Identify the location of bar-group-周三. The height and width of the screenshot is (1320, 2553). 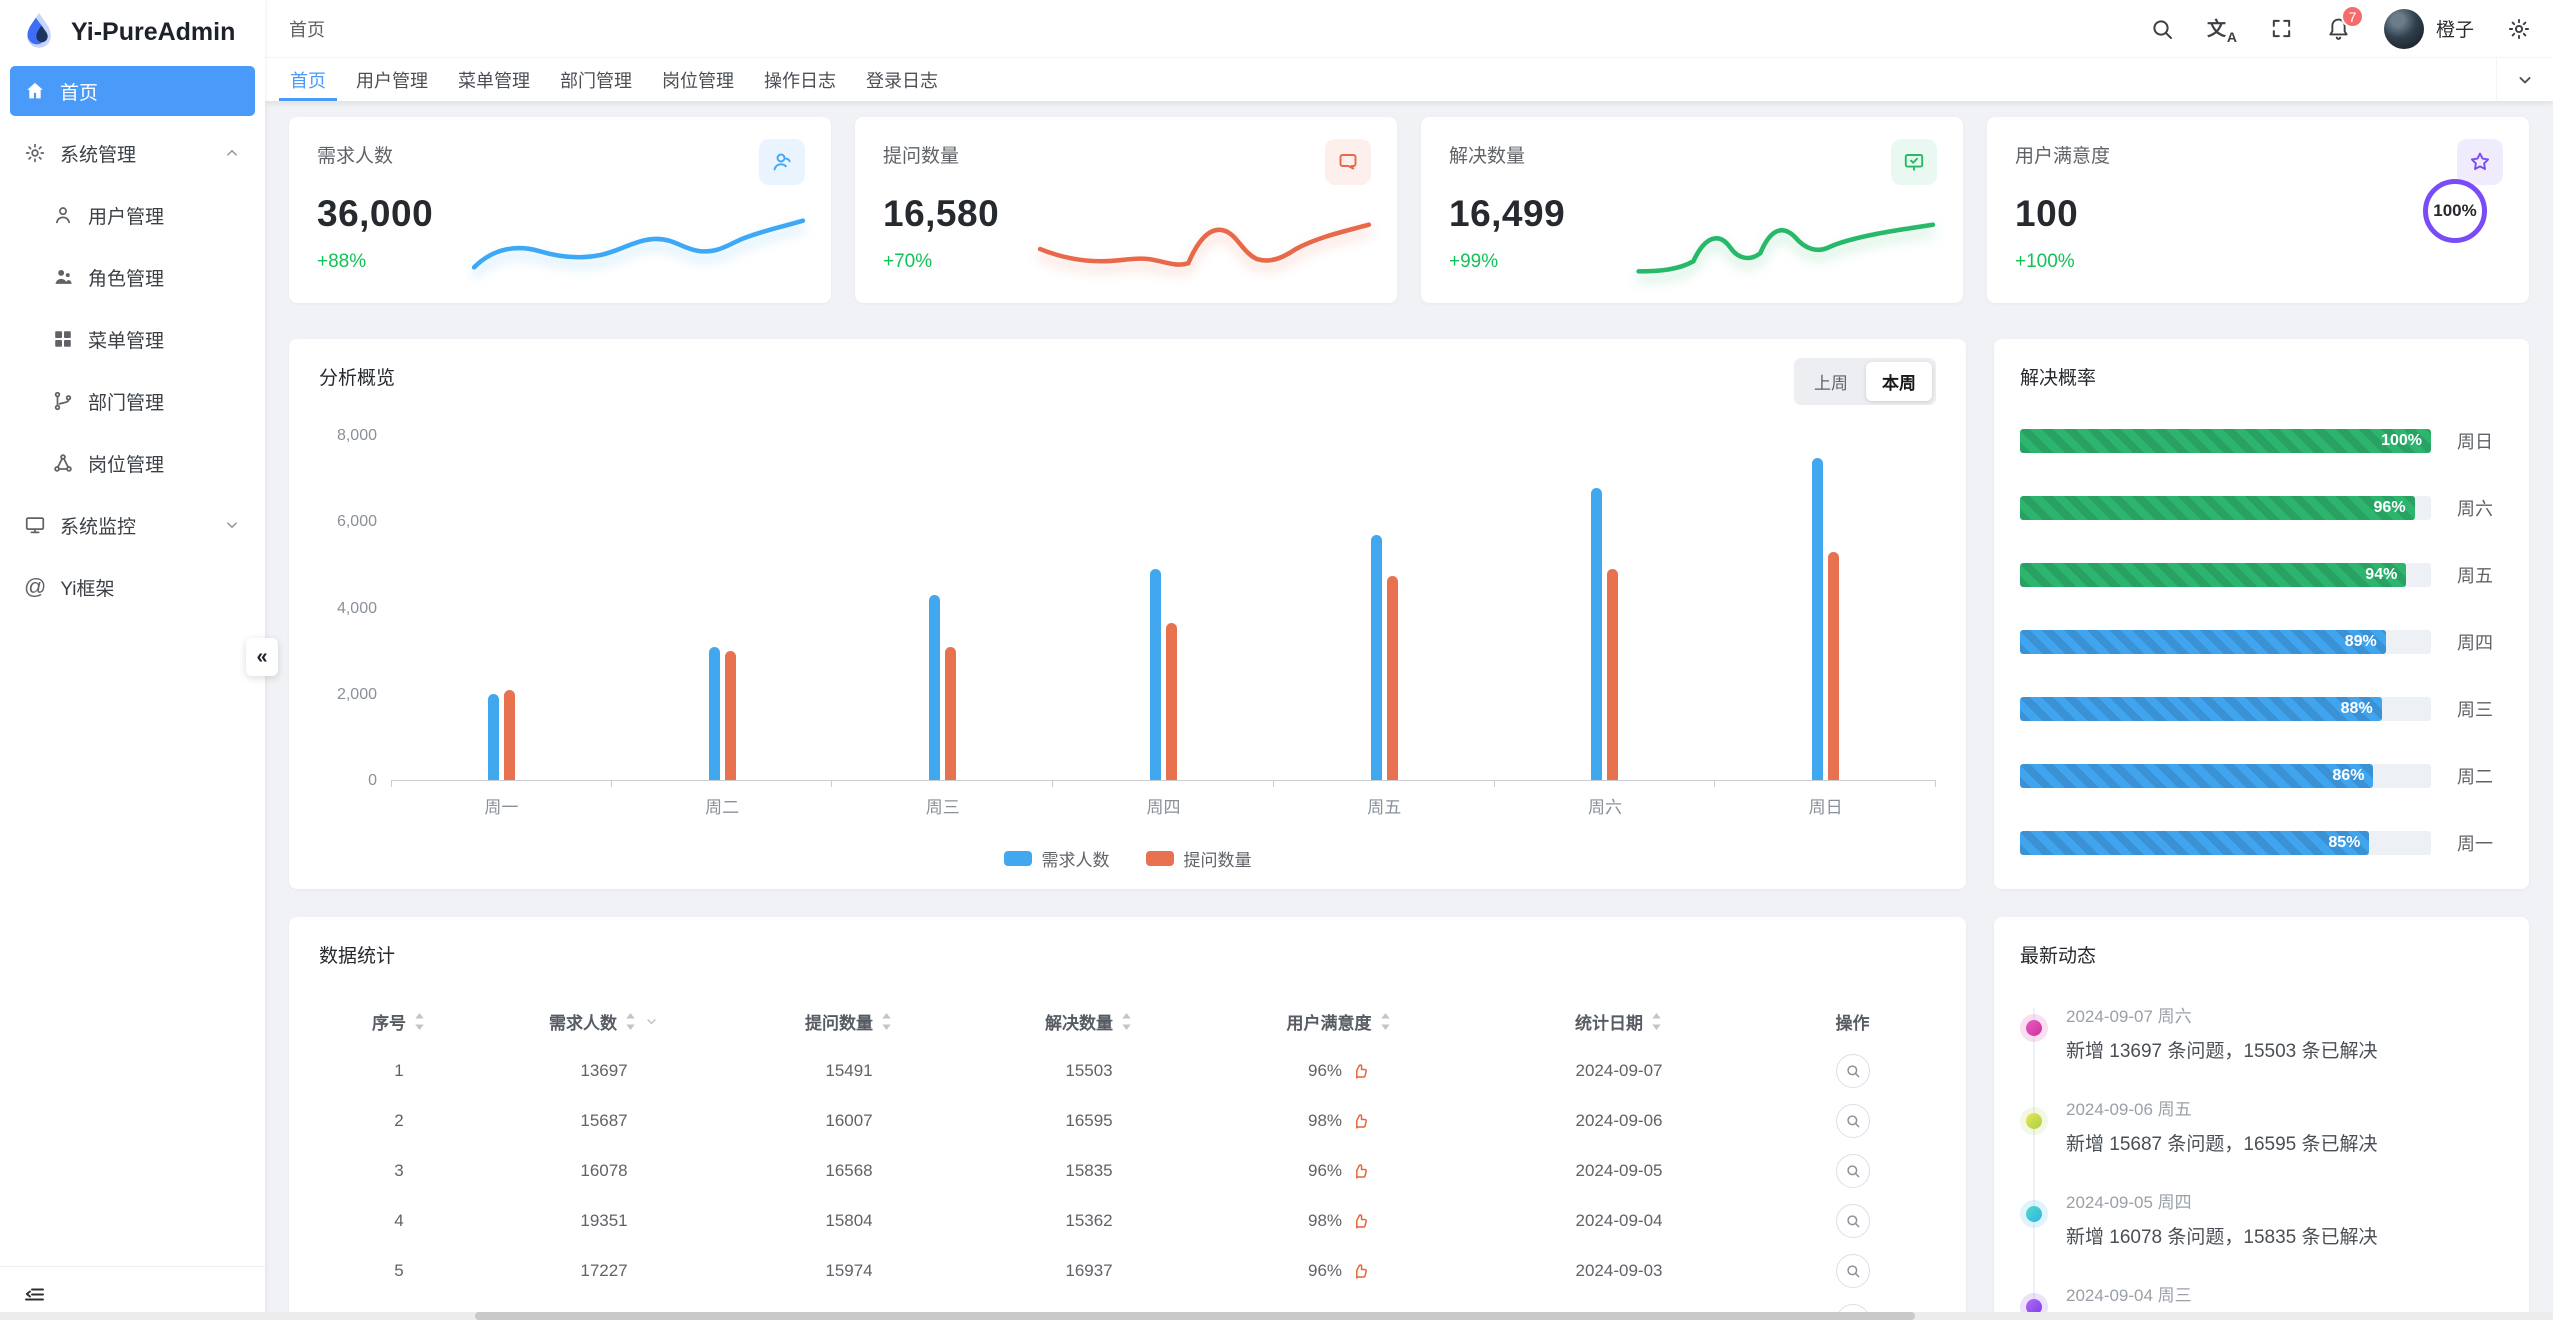
(942, 611).